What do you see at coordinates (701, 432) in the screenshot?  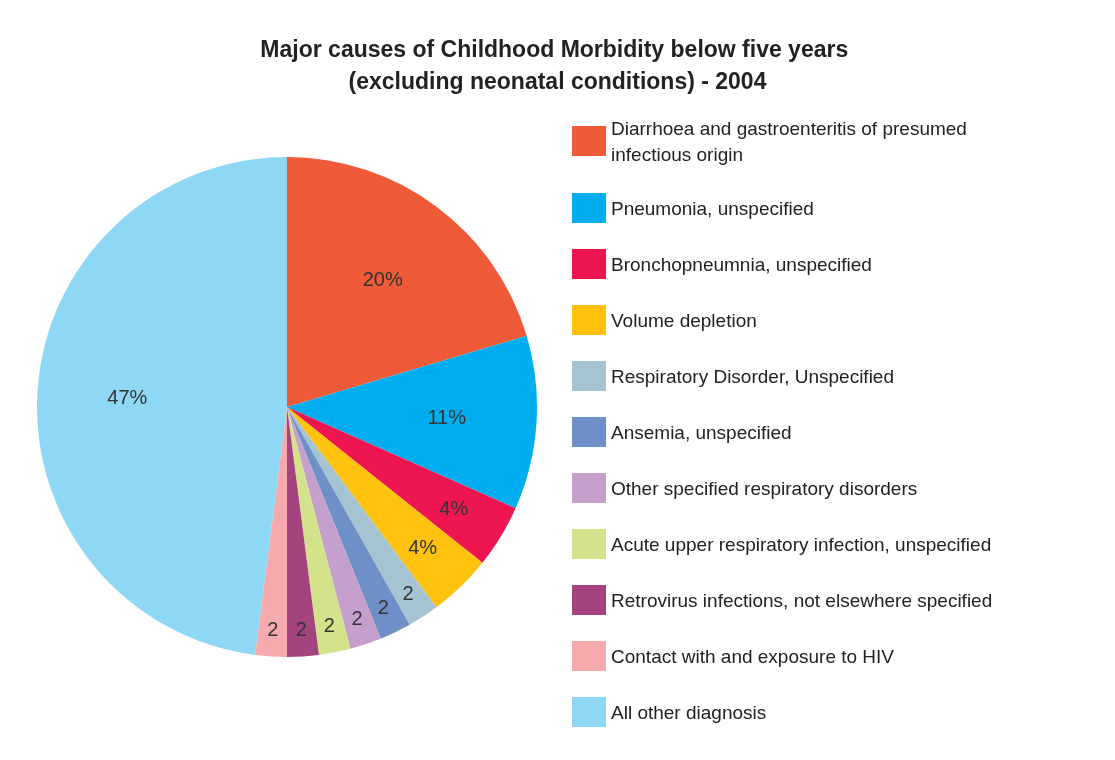 I see `legend-label: Ansemia, unspecified` at bounding box center [701, 432].